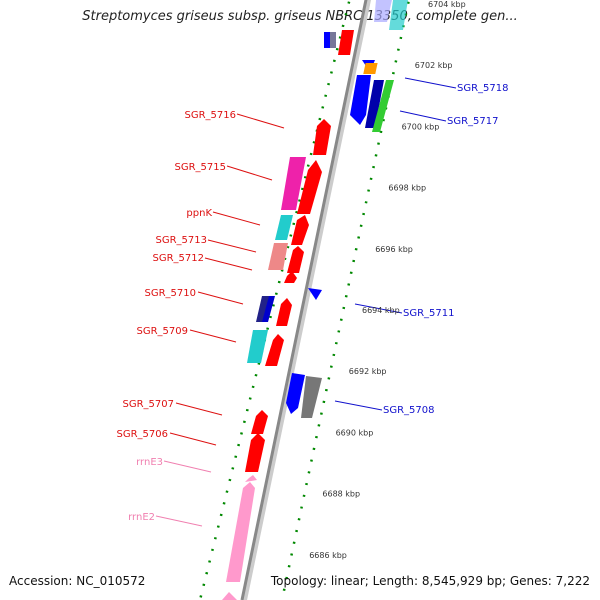 The width and height of the screenshot is (600, 600). I want to click on scale-tick-label: 6702 kbp, so click(434, 65).